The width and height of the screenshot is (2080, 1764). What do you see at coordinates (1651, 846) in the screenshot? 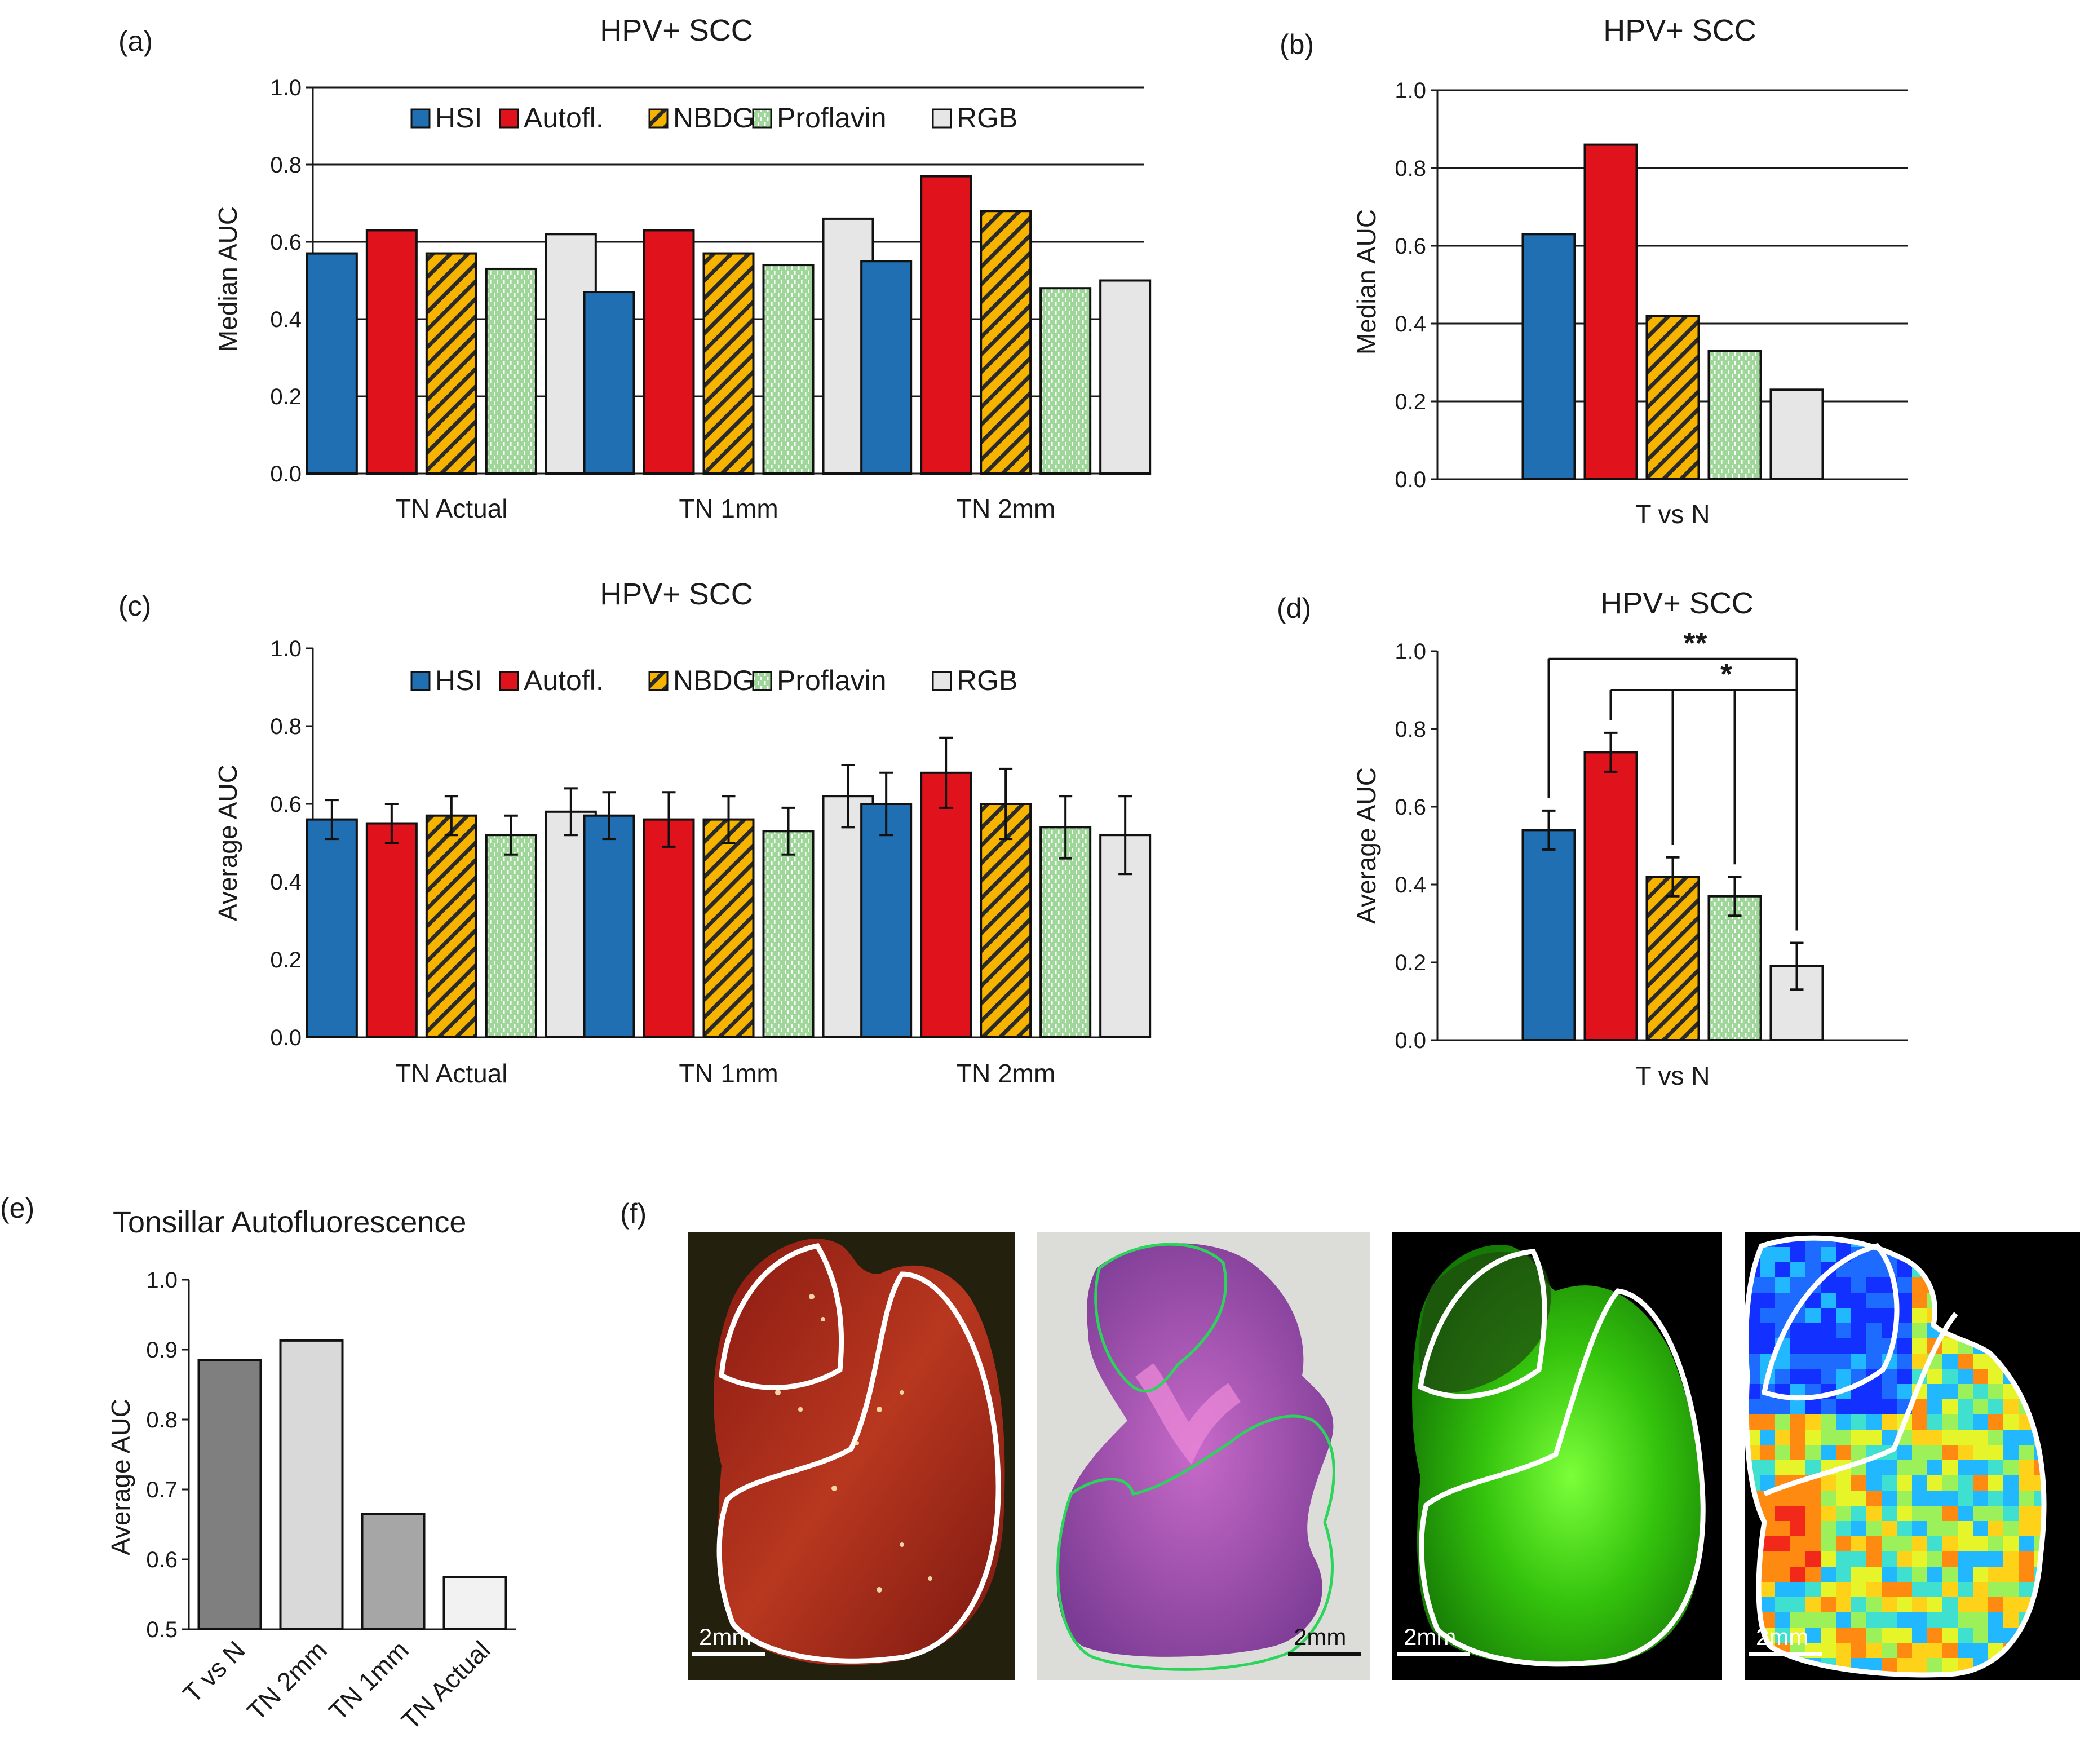
I see `panel-d-yticks: 0.0 0.2 0.4 0.6 0.8 1.0` at bounding box center [1651, 846].